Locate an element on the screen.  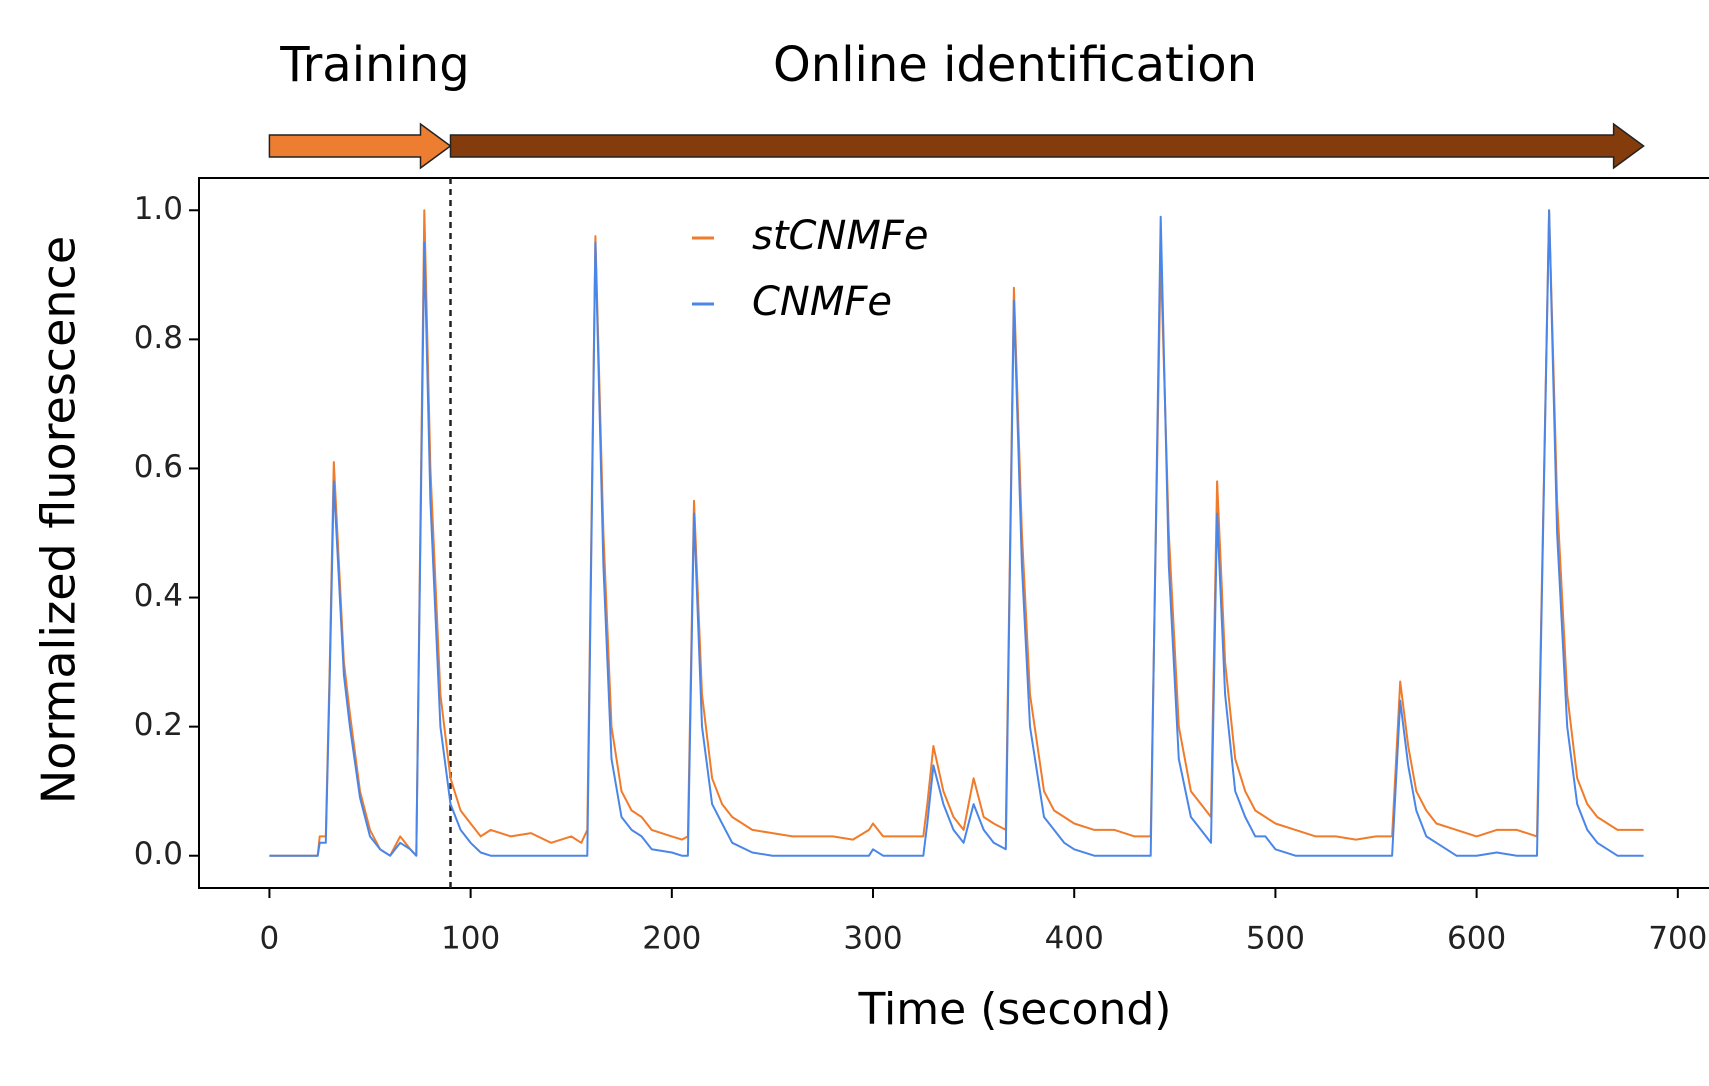
y-axis-label: Normalized fluorescence is located at coordinates (59, 520).